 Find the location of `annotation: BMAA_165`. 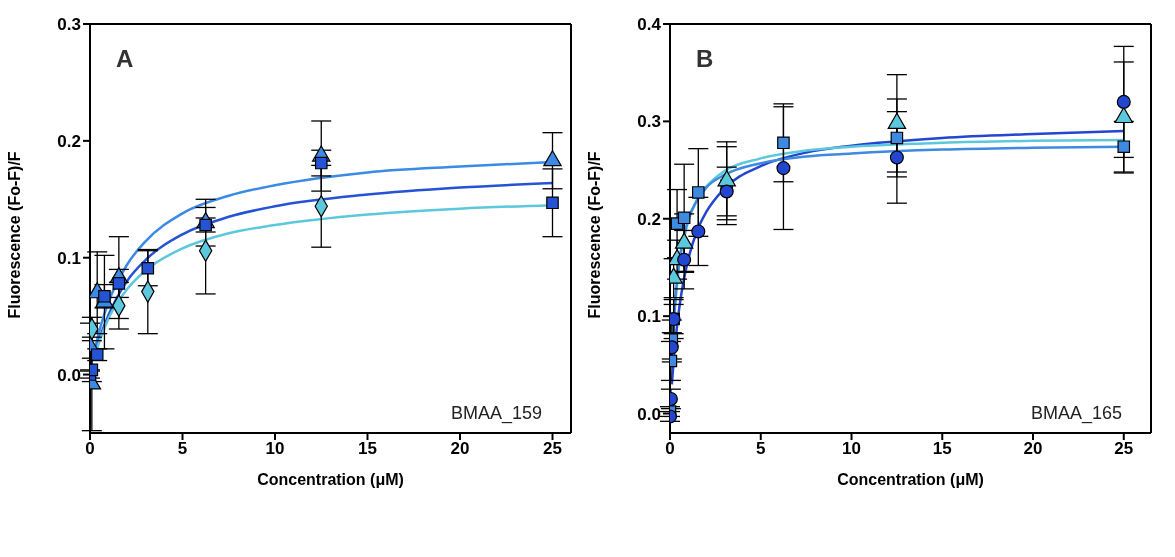

annotation: BMAA_165 is located at coordinates (1076, 413).